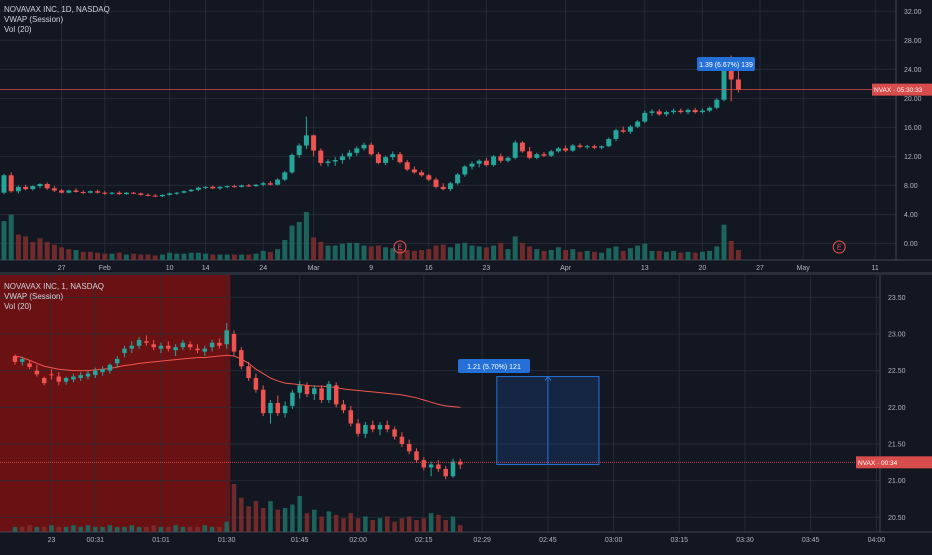  Describe the element at coordinates (897, 408) in the screenshot. I see `intraday-y-tick-label: 22.00` at that location.